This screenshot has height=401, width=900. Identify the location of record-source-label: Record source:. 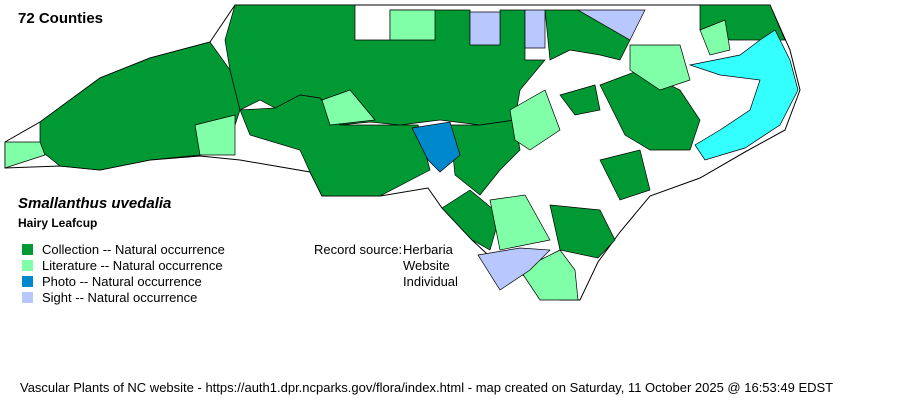
(358, 249).